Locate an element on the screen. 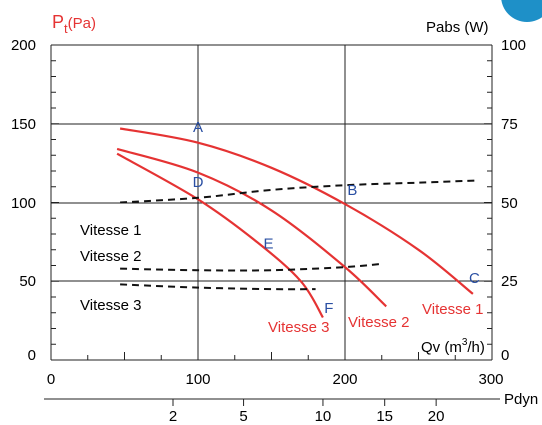  pdyn-tick-label: 10 is located at coordinates (323, 416).